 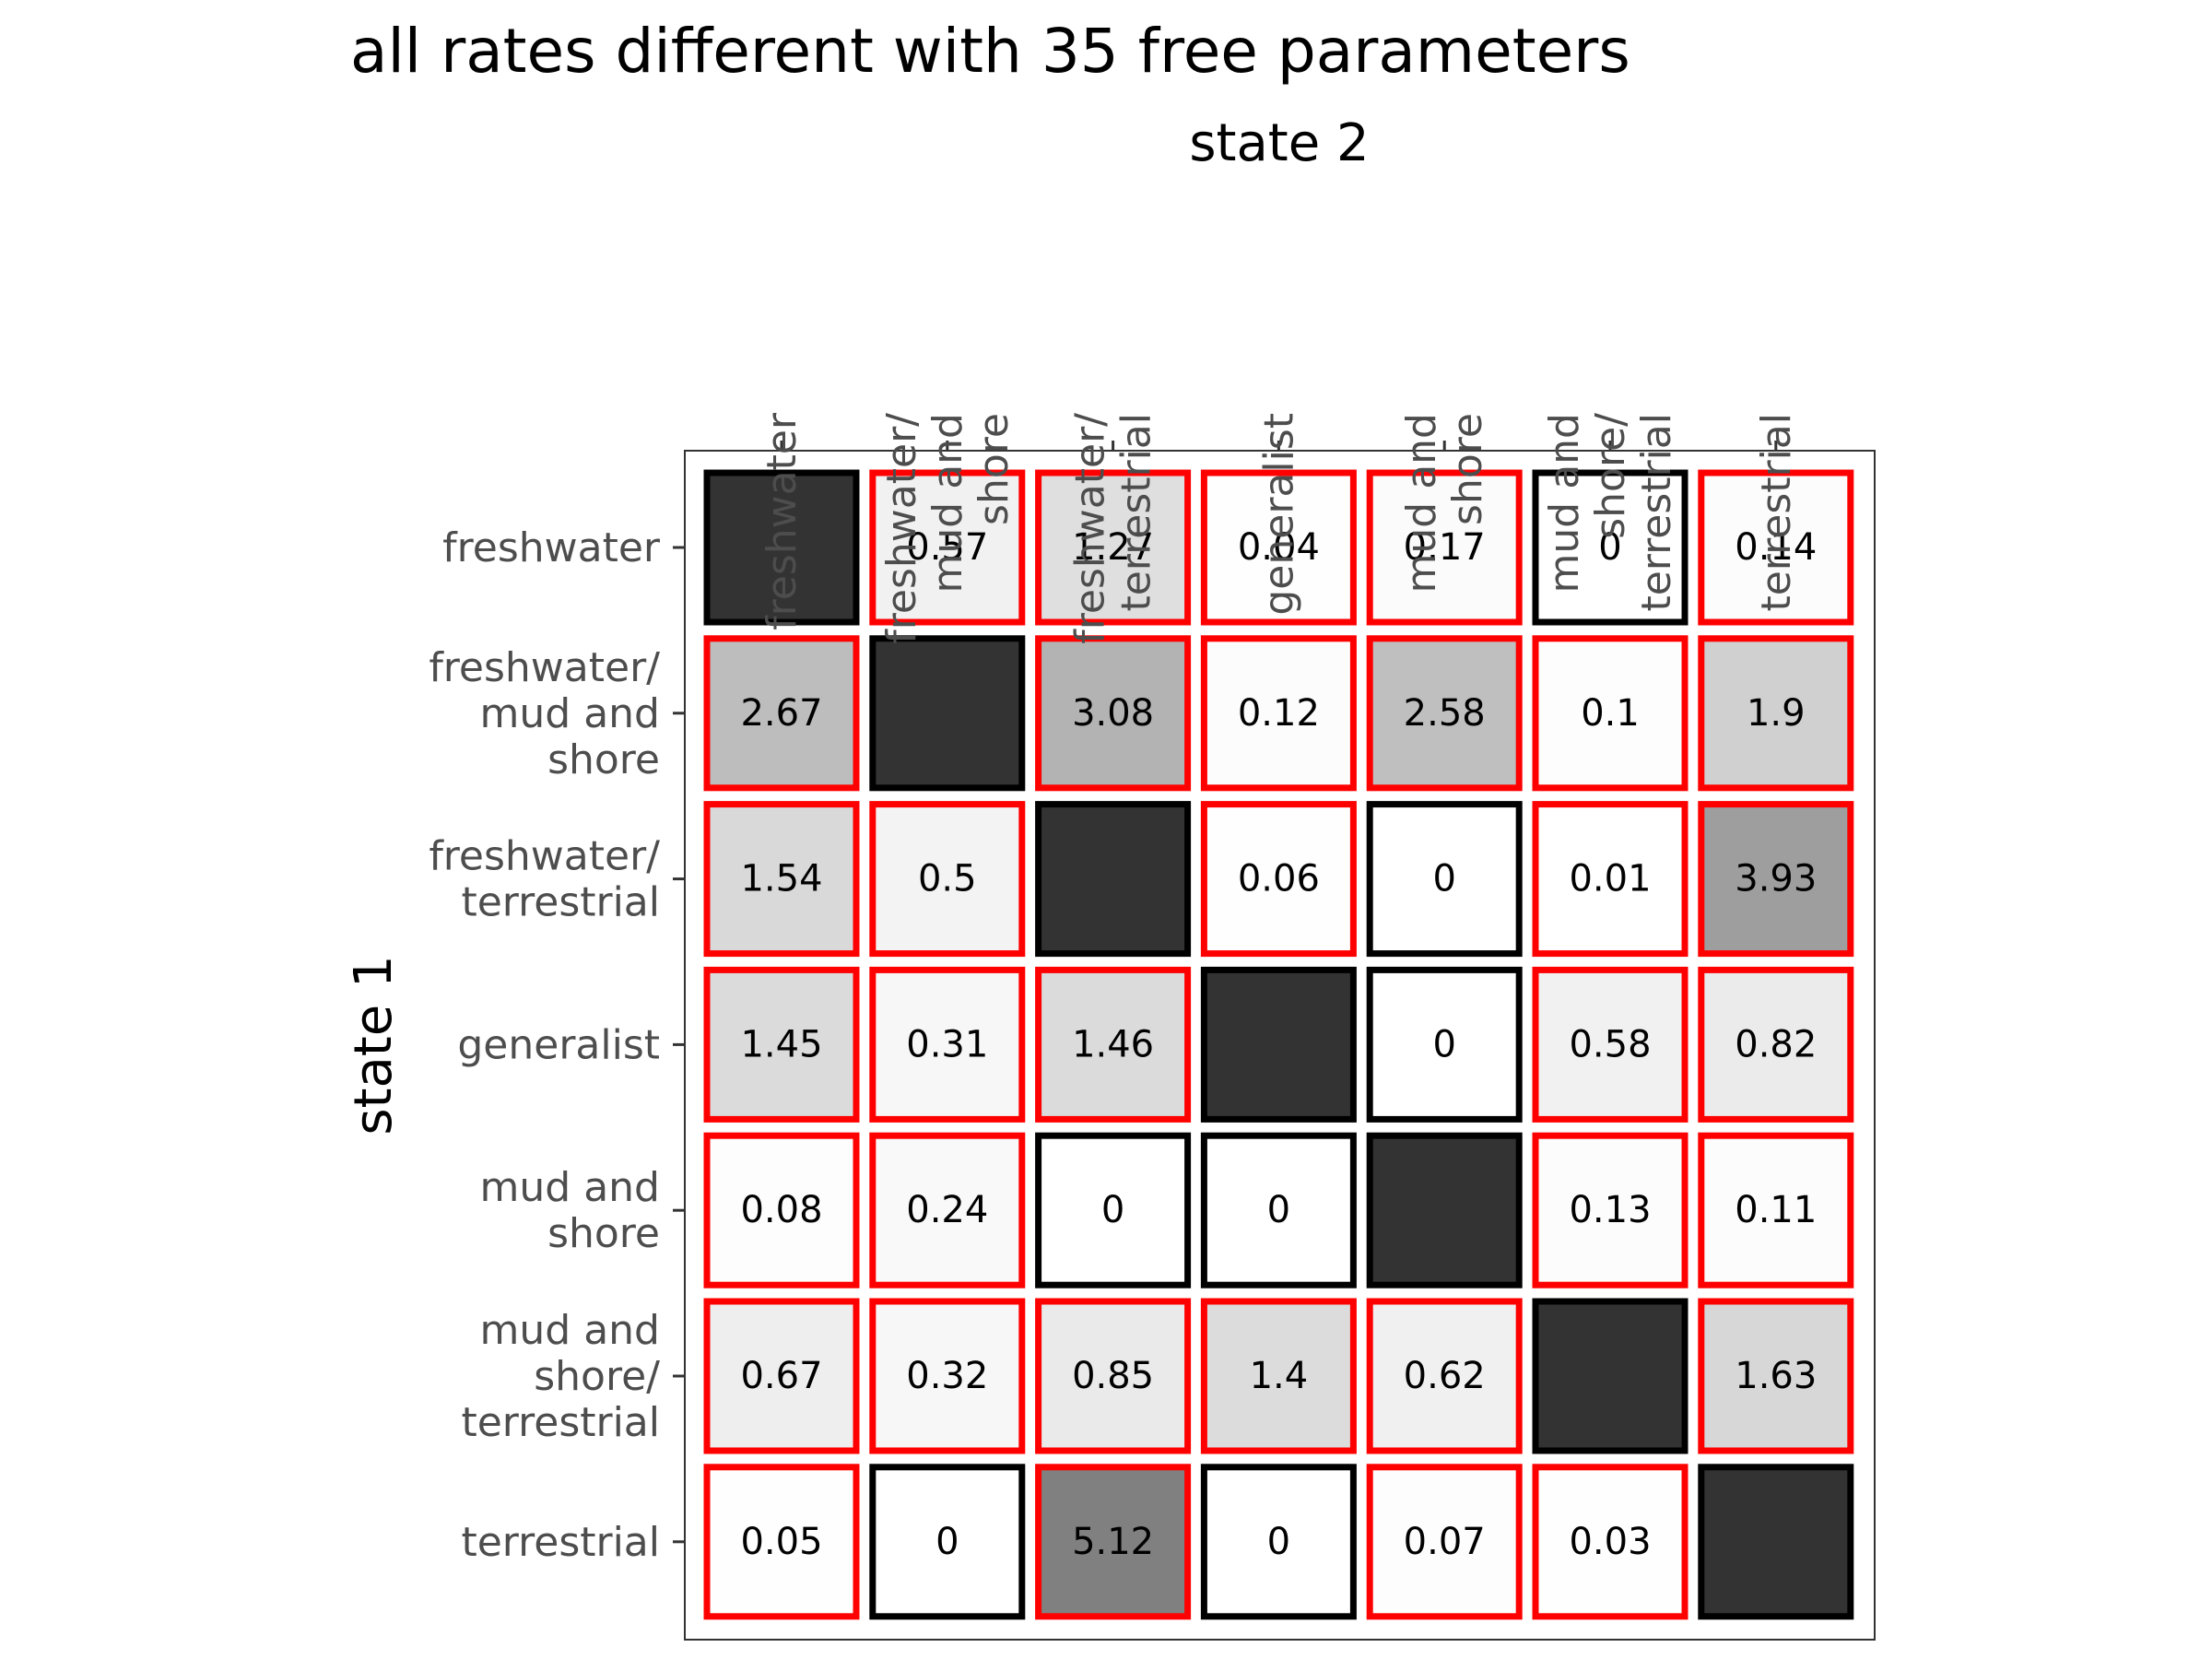 I want to click on cell-value-label: 0.85, so click(x=1113, y=1376).